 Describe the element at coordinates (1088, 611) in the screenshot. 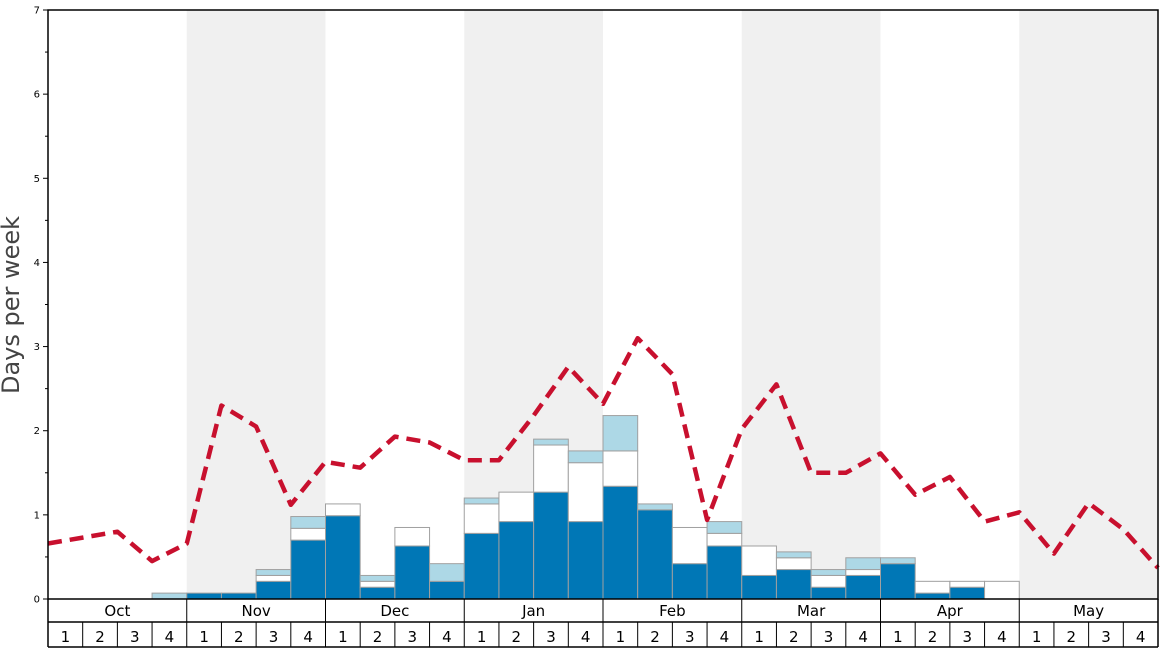

I see `month-label-may: May` at that location.